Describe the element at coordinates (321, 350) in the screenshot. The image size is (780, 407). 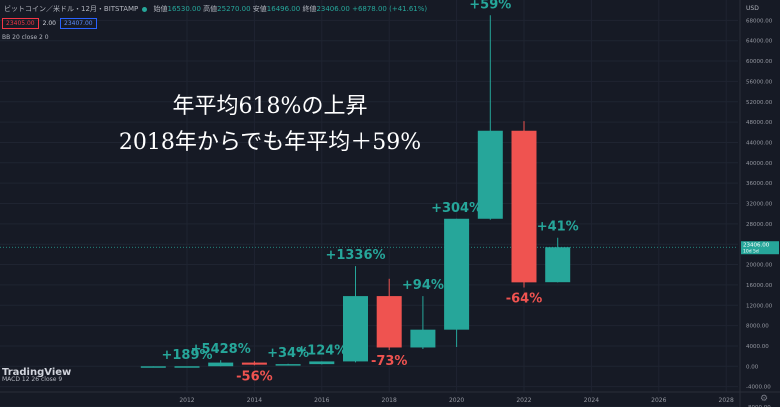
I see `candle-change-label: +124%` at that location.